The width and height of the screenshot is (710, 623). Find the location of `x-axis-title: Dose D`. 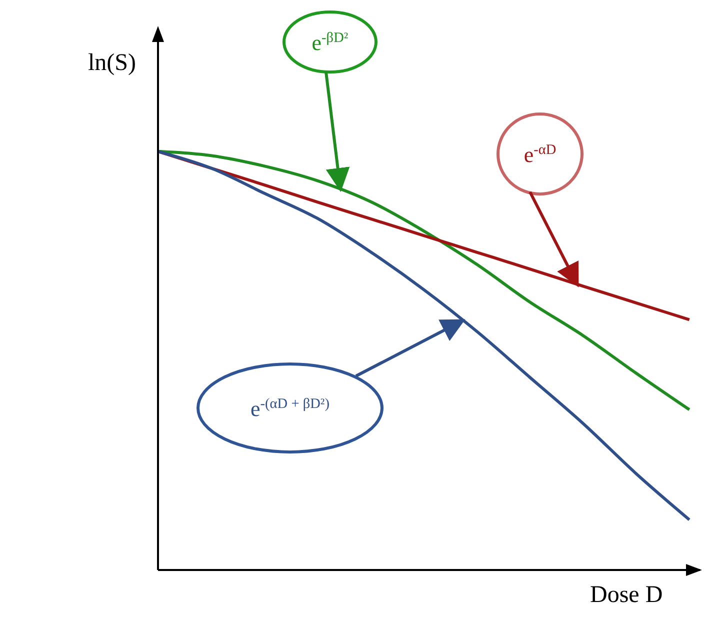

x-axis-title: Dose D is located at coordinates (626, 595).